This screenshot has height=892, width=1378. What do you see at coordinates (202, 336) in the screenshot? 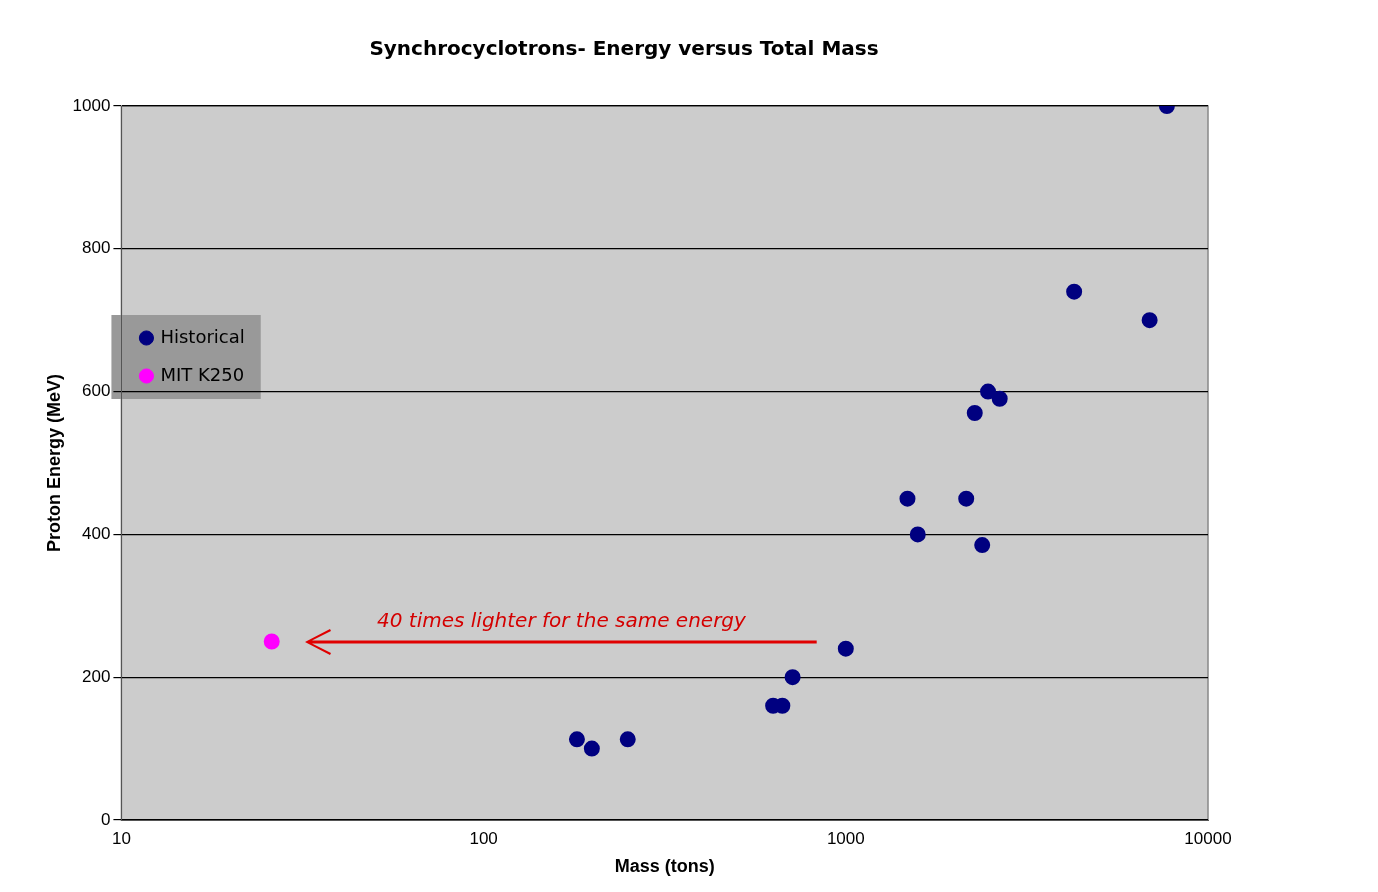
I see `legend-label: Historical` at bounding box center [202, 336].